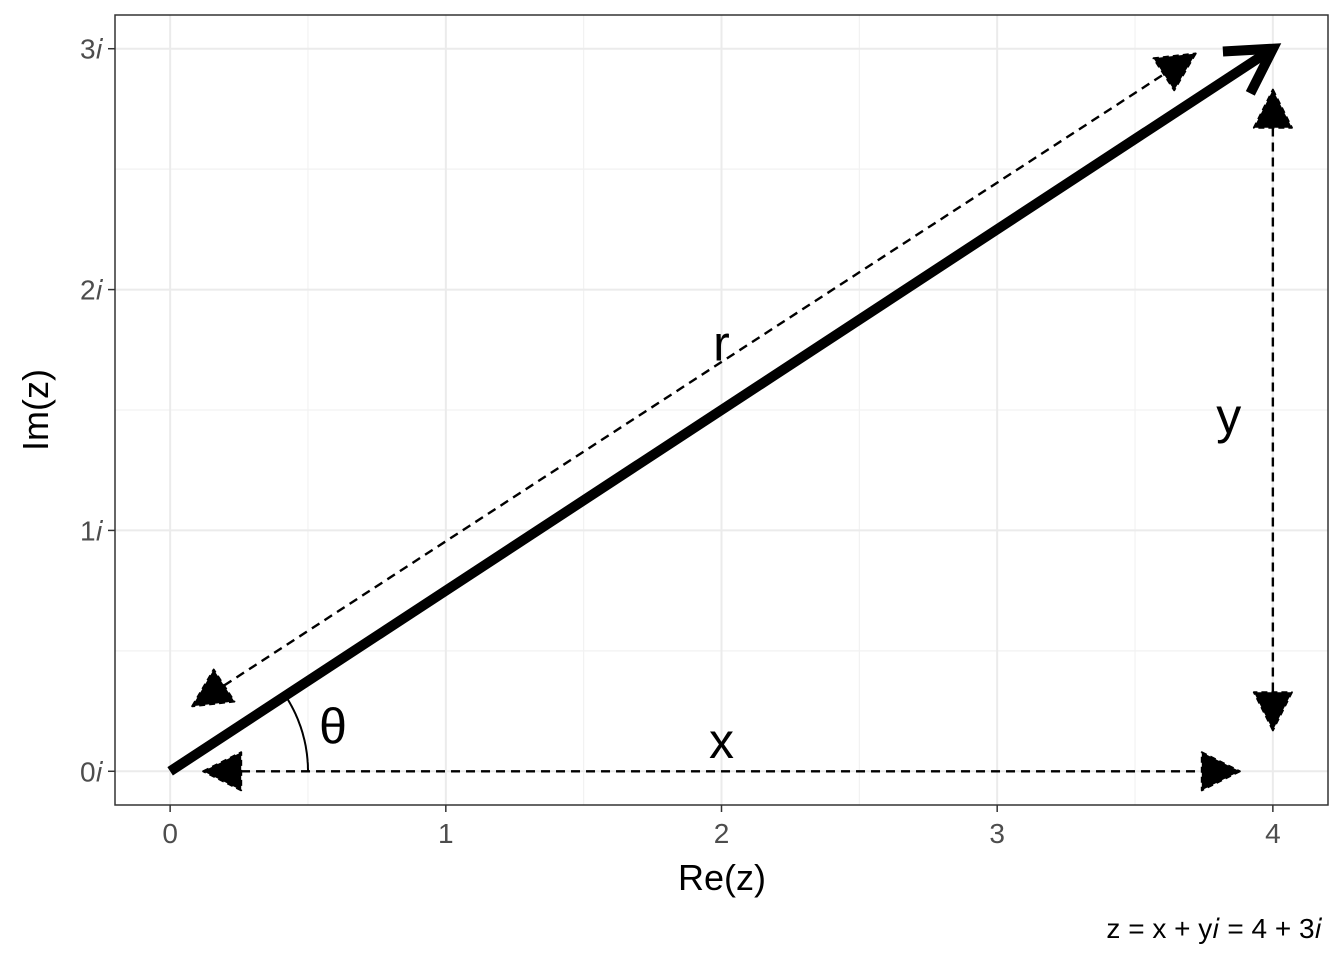  What do you see at coordinates (721, 741) in the screenshot?
I see `label-x: x` at bounding box center [721, 741].